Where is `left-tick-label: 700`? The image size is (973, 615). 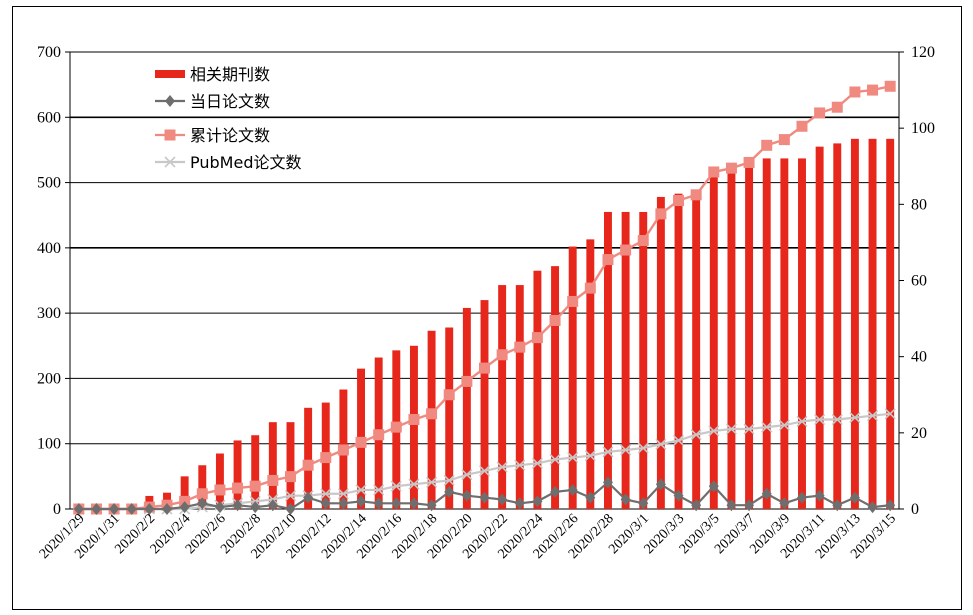 left-tick-label: 700 is located at coordinates (49, 52).